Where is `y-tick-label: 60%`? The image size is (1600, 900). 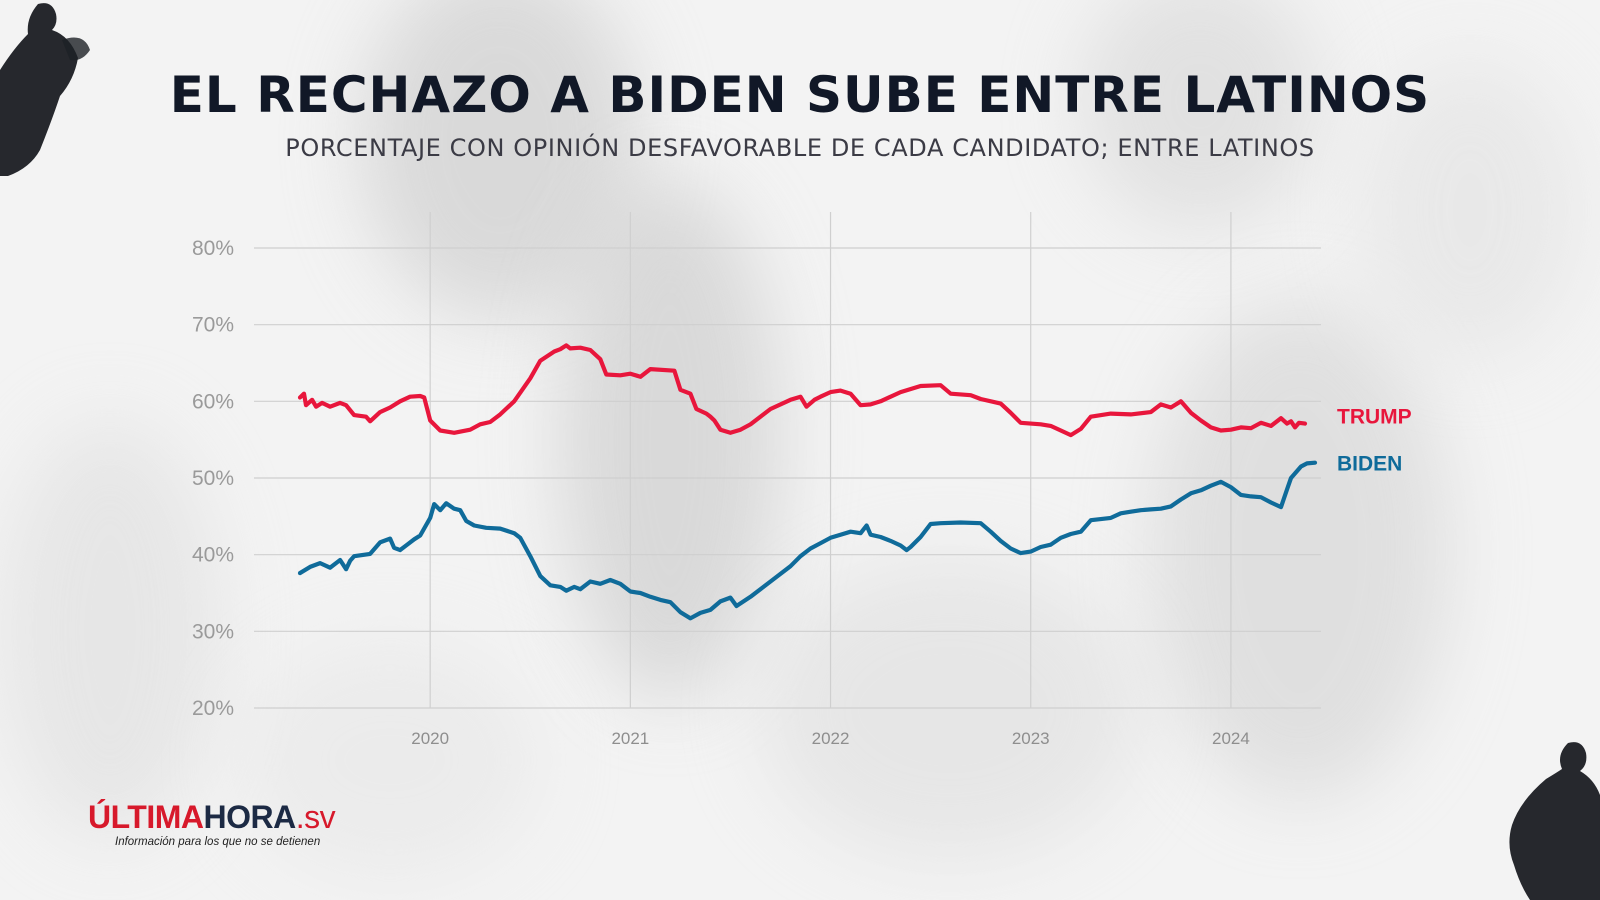
y-tick-label: 60% is located at coordinates (213, 401).